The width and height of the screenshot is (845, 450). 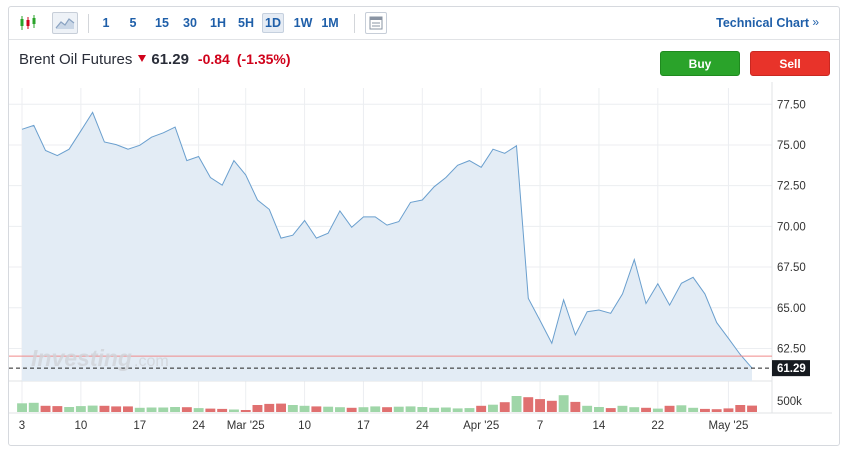 What do you see at coordinates (762, 23) in the screenshot?
I see `technical-chart-link: Technical Chart` at bounding box center [762, 23].